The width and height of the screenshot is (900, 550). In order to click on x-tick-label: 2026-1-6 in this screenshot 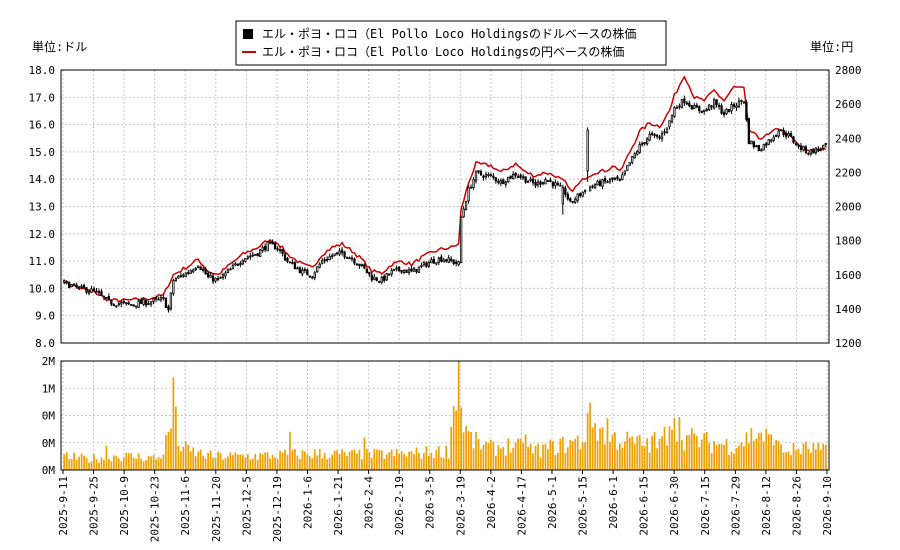, I will do `click(307, 502)`.